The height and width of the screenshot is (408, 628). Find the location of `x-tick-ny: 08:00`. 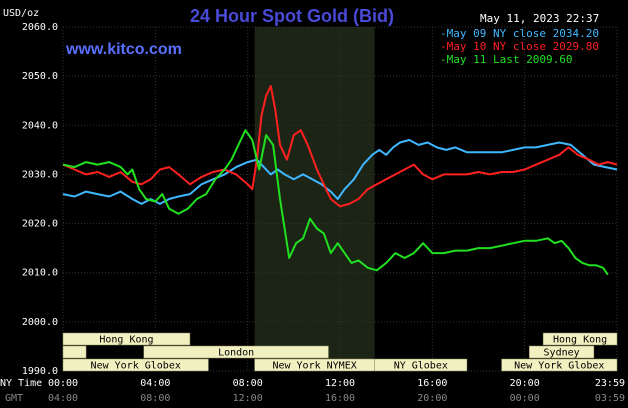

x-tick-ny: 08:00 is located at coordinates (248, 383).